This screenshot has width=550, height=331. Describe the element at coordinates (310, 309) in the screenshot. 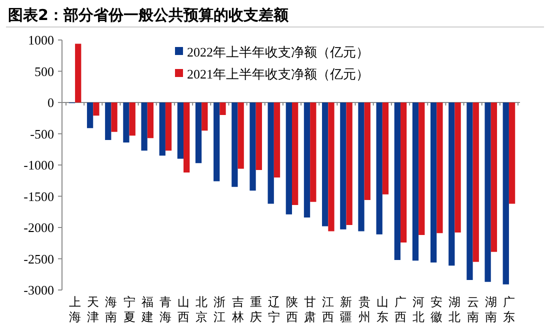

I see `x-tick-label: 甘肃` at that location.